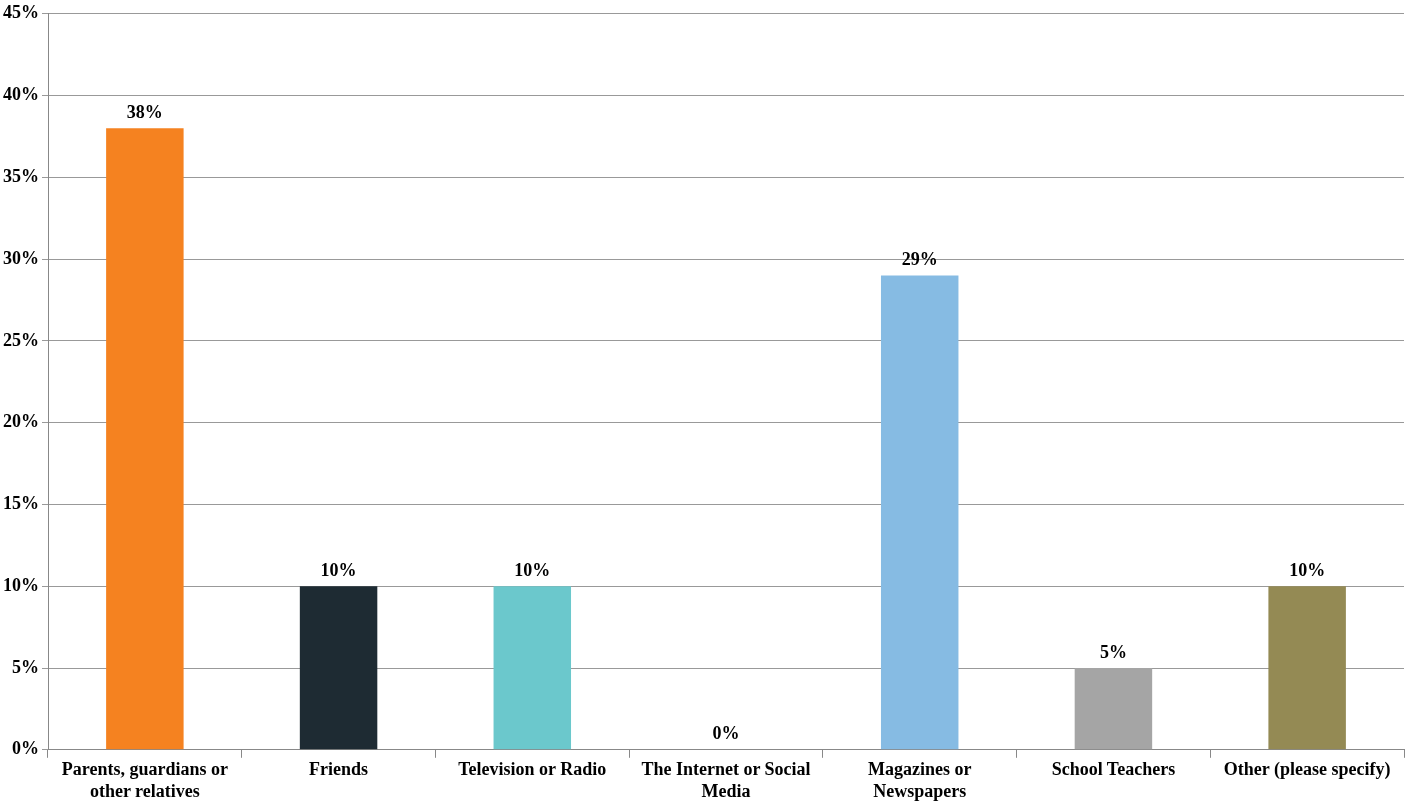  What do you see at coordinates (21, 339) in the screenshot?
I see `y-tick-label: 25%` at bounding box center [21, 339].